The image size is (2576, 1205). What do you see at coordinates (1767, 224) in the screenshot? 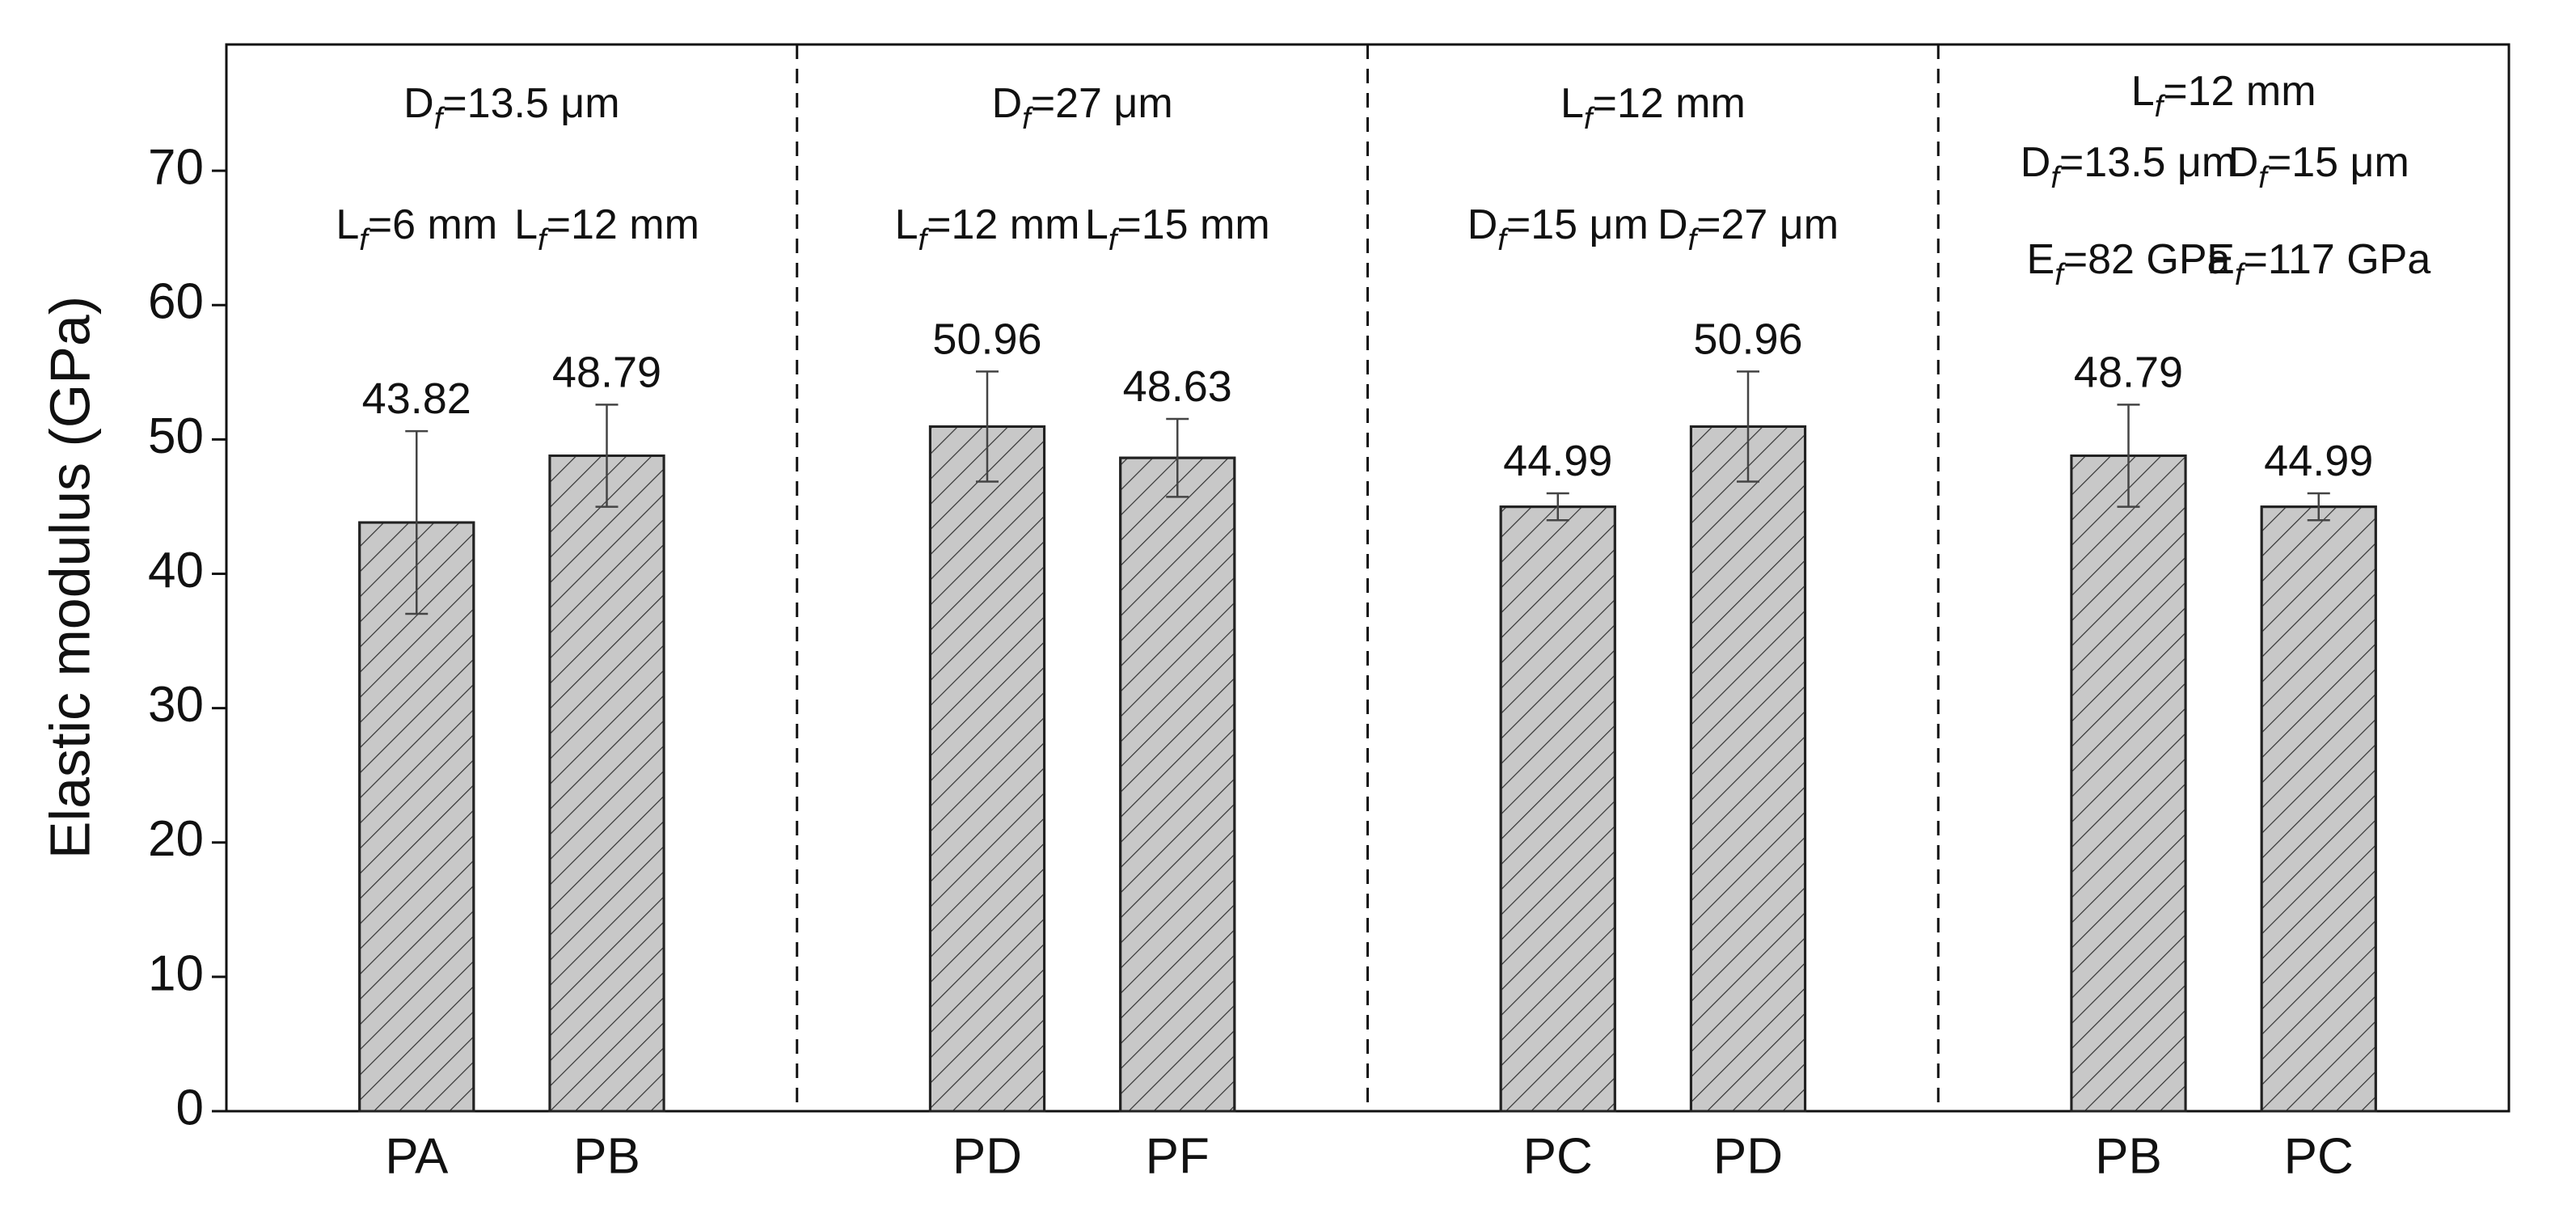
I see `bar-note-part: =27 μm` at bounding box center [1767, 224].